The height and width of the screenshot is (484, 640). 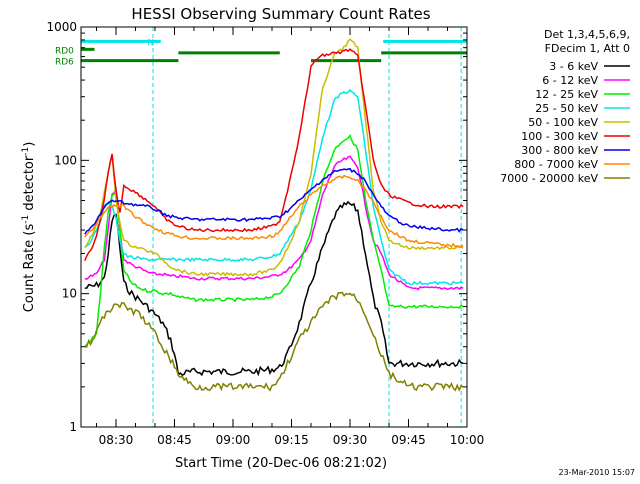 What do you see at coordinates (64, 51) in the screenshot?
I see `flag-label-rd0: RD0` at bounding box center [64, 51].